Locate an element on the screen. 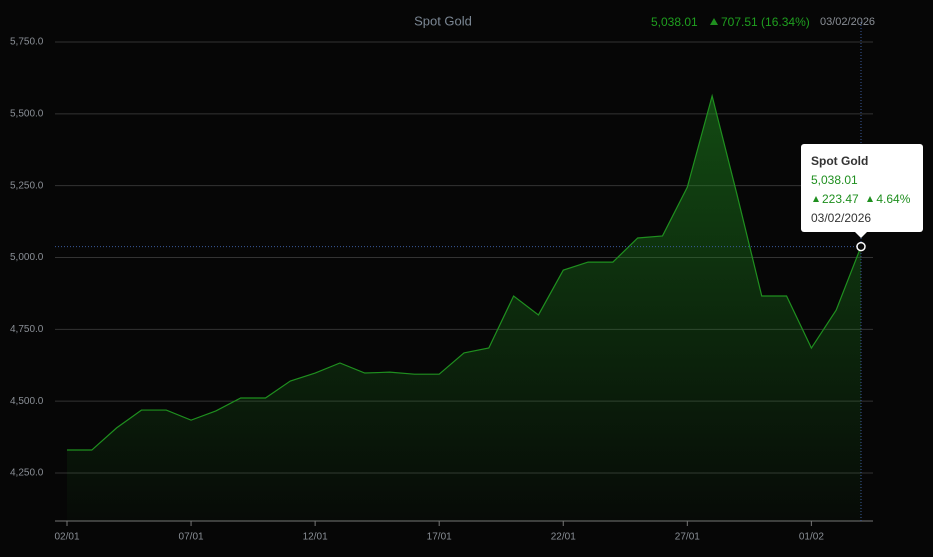  highlight-point is located at coordinates (861, 246).